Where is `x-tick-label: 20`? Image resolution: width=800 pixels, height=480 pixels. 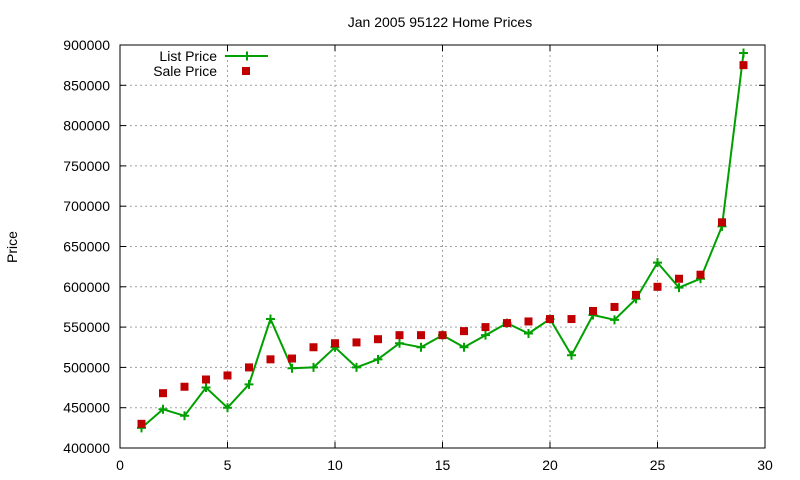
x-tick-label: 20 is located at coordinates (550, 465).